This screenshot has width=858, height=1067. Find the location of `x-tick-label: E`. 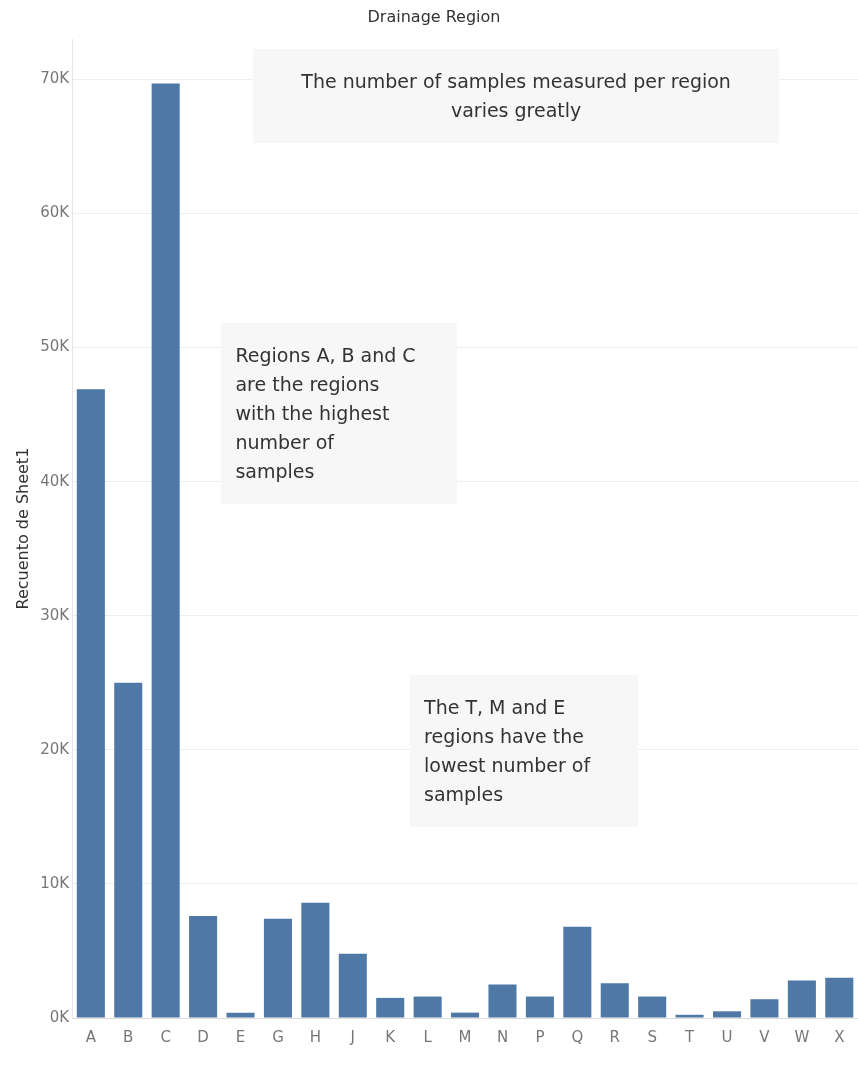

x-tick-label: E is located at coordinates (240, 1036).